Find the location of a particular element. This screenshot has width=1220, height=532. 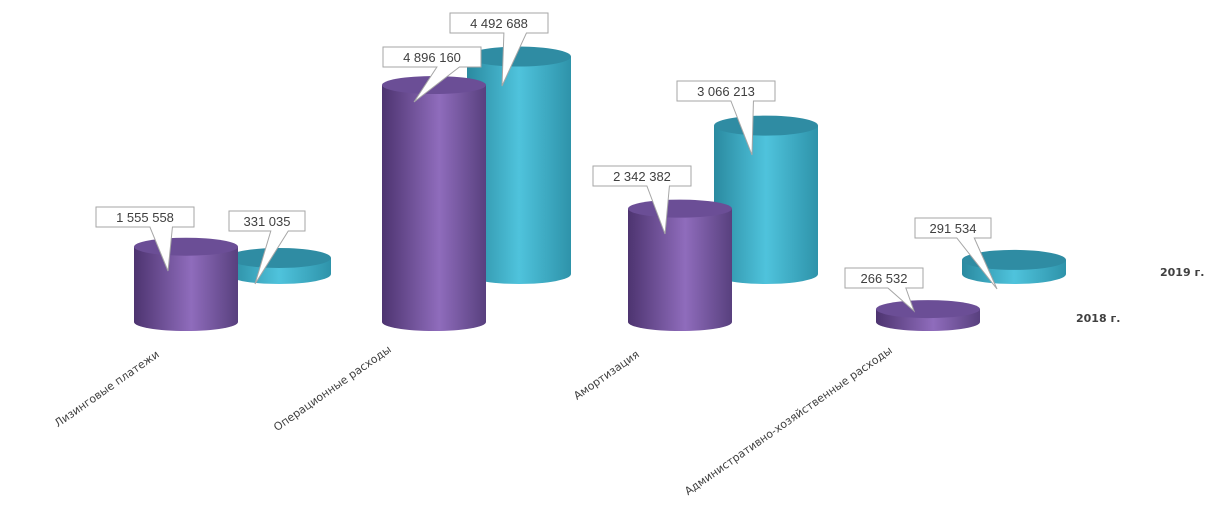

category-label-2: Операционные расходы is located at coordinates (332, 388).